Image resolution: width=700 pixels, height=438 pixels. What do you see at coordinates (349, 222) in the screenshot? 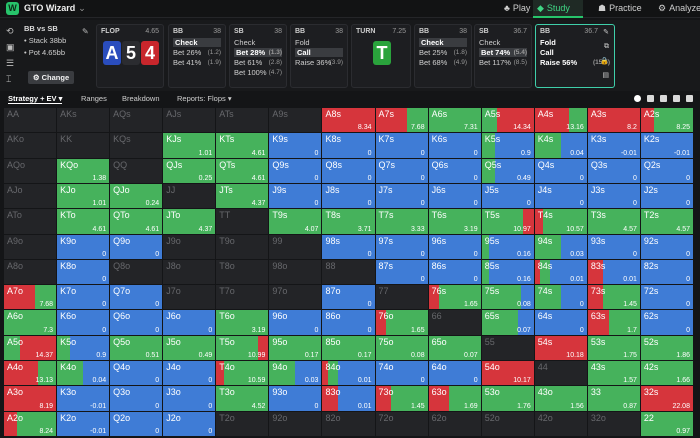
I see `hand-cell-t8s: T8s 3.71` at bounding box center [349, 222].